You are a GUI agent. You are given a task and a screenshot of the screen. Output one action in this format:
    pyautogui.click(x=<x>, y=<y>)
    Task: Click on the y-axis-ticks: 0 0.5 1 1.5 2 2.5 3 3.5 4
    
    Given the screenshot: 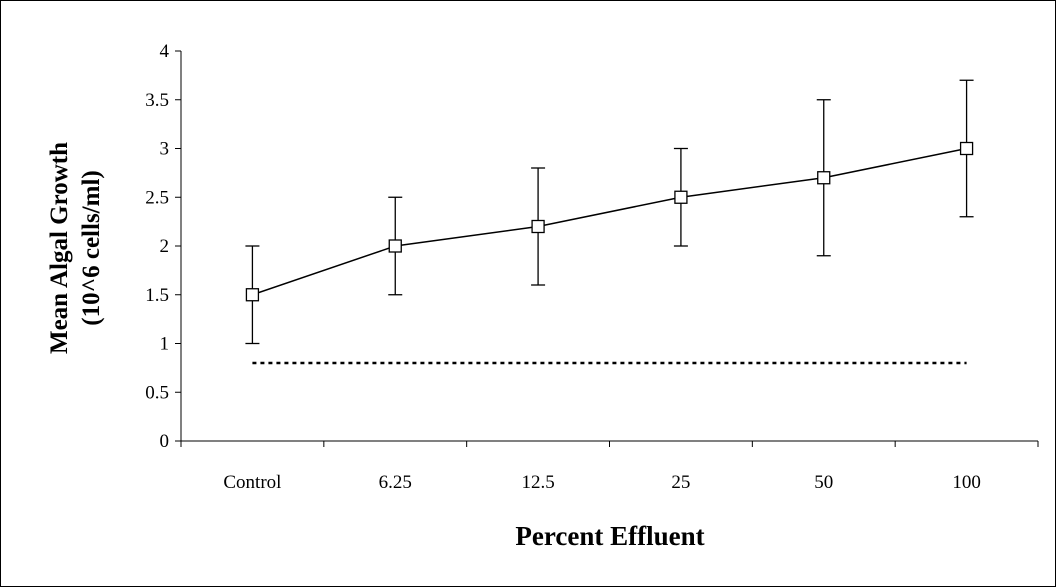 What is the action you would take?
    pyautogui.click(x=163, y=246)
    